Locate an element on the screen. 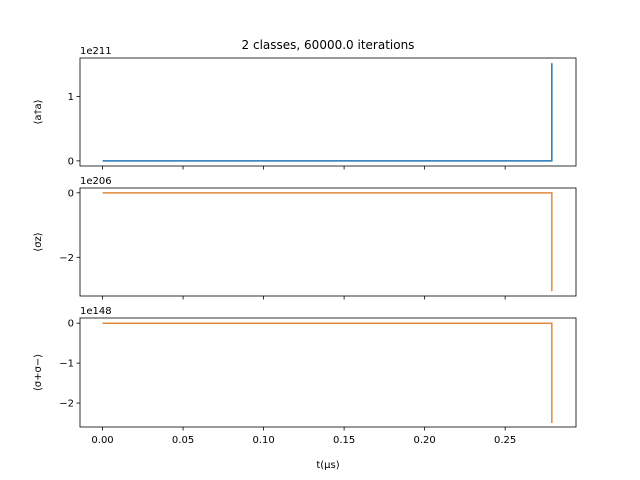  y-tick-label: 1 is located at coordinates (71, 97).